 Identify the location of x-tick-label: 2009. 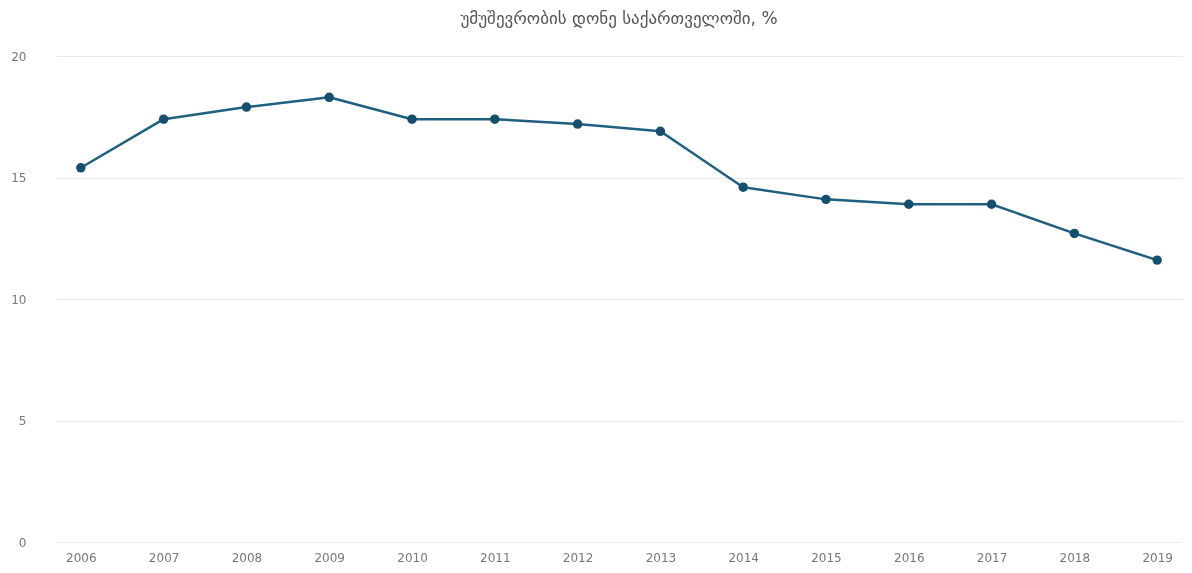
(329, 557).